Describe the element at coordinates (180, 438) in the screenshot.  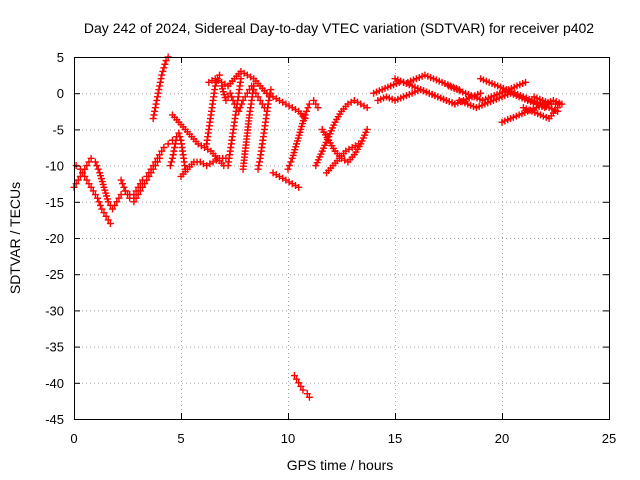
I see `x-tick-label: 5` at that location.